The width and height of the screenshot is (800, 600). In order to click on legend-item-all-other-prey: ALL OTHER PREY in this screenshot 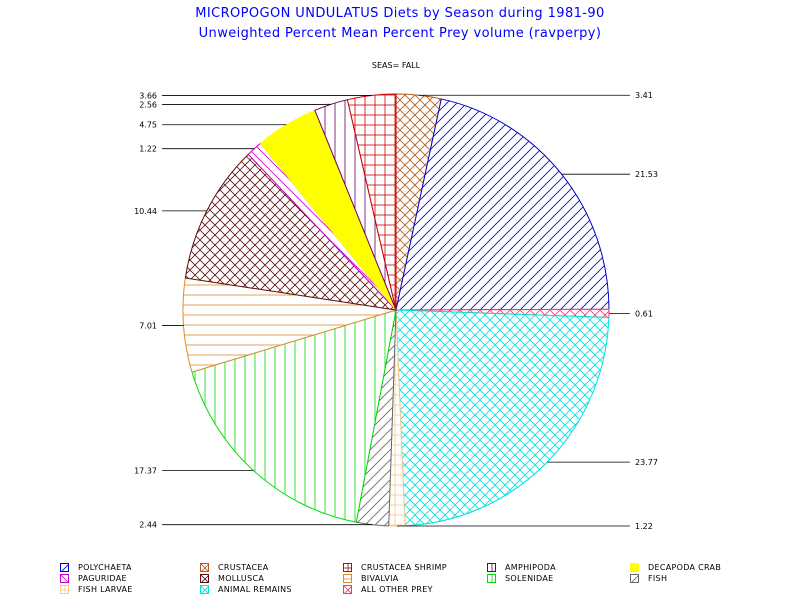, I will do `click(388, 589)`.